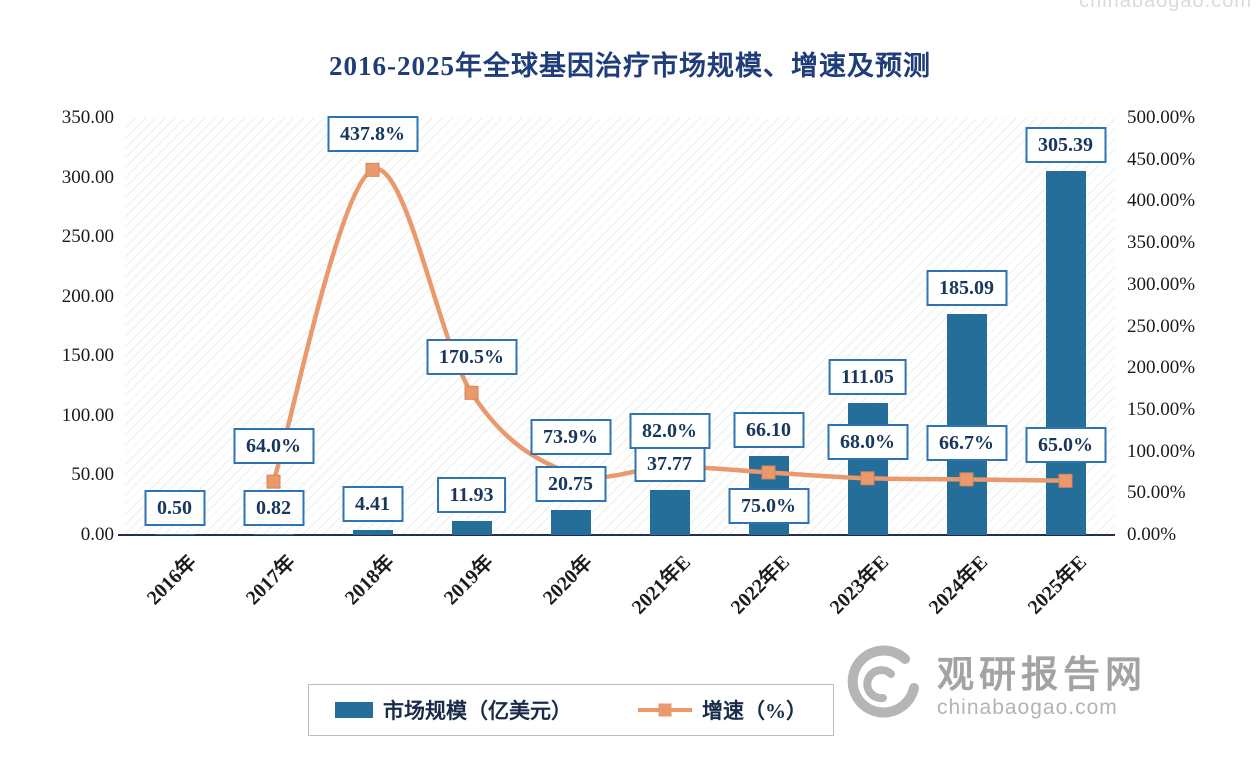  Describe the element at coordinates (372, 133) in the screenshot. I see `growth-value-label: 437.8%` at that location.